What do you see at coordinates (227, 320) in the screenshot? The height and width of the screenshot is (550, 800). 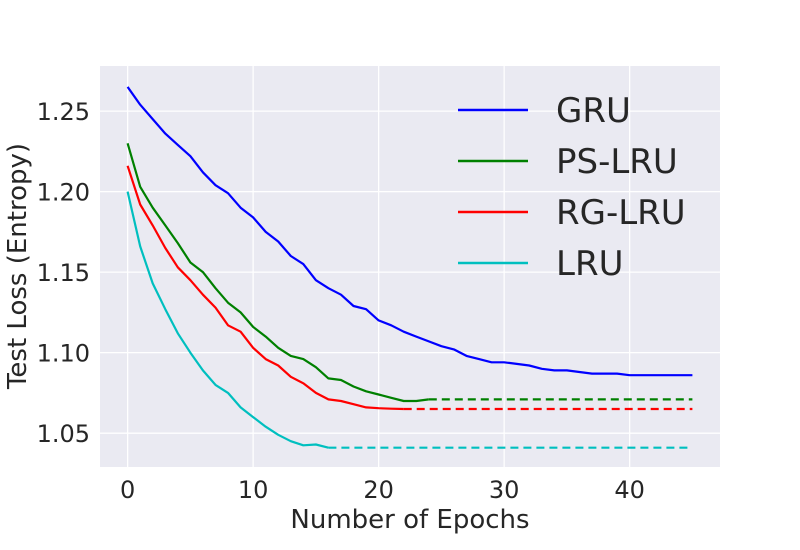 I see `series-line-lru` at bounding box center [227, 320].